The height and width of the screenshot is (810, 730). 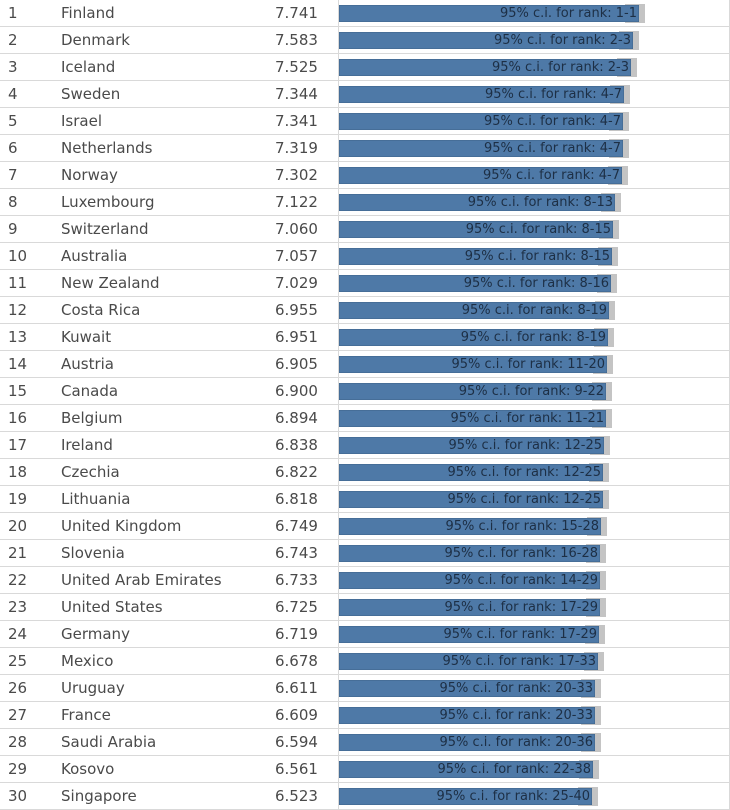 What do you see at coordinates (18, 688) in the screenshot?
I see `rank-cell: 26` at bounding box center [18, 688].